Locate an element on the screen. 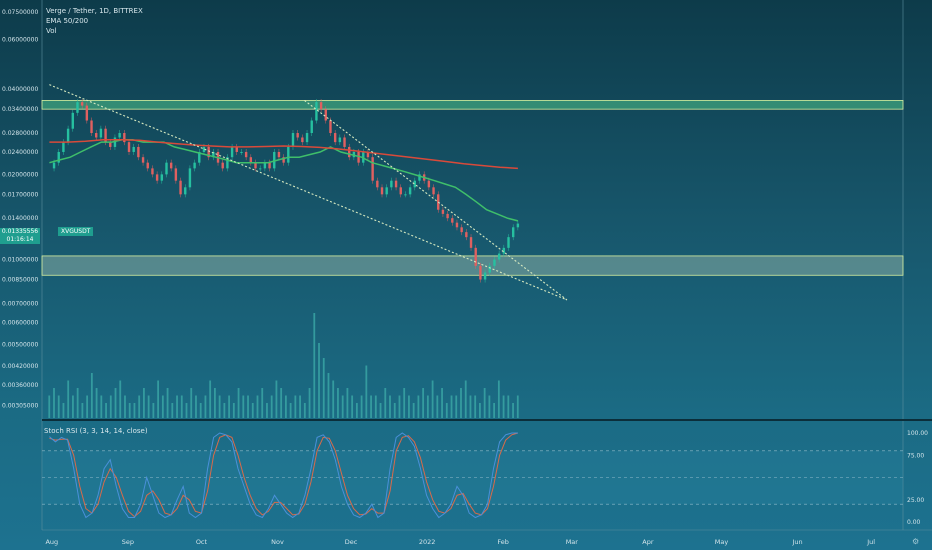 The width and height of the screenshot is (932, 550). price-tick-label: 0.00360000 is located at coordinates (20, 385).